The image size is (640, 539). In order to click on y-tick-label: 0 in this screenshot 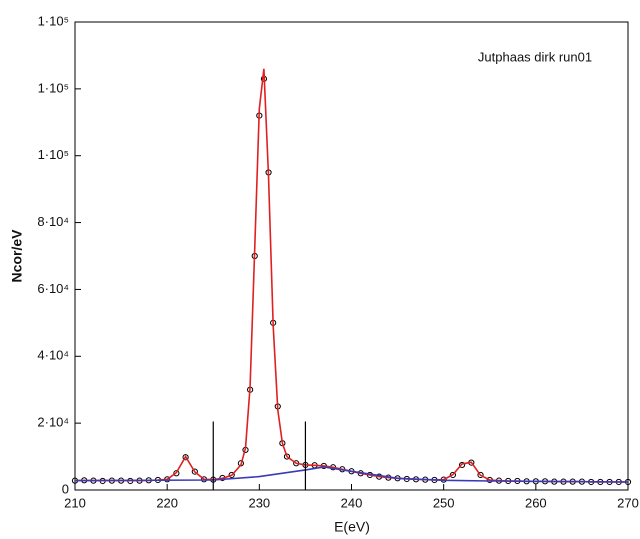, I will do `click(65, 488)`.